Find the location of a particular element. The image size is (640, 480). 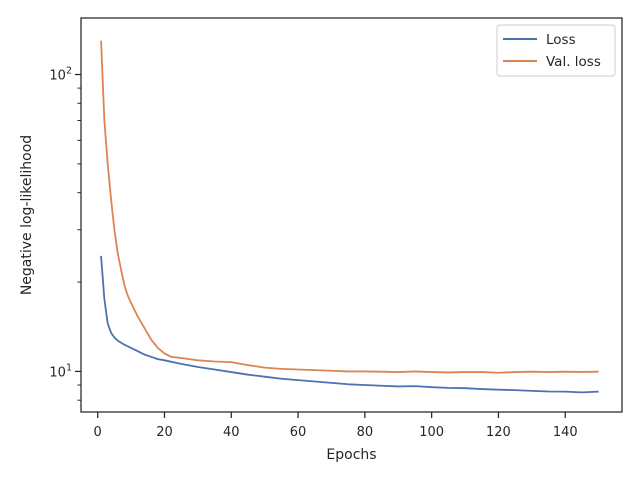

x-tick-label: 40 is located at coordinates (231, 432).